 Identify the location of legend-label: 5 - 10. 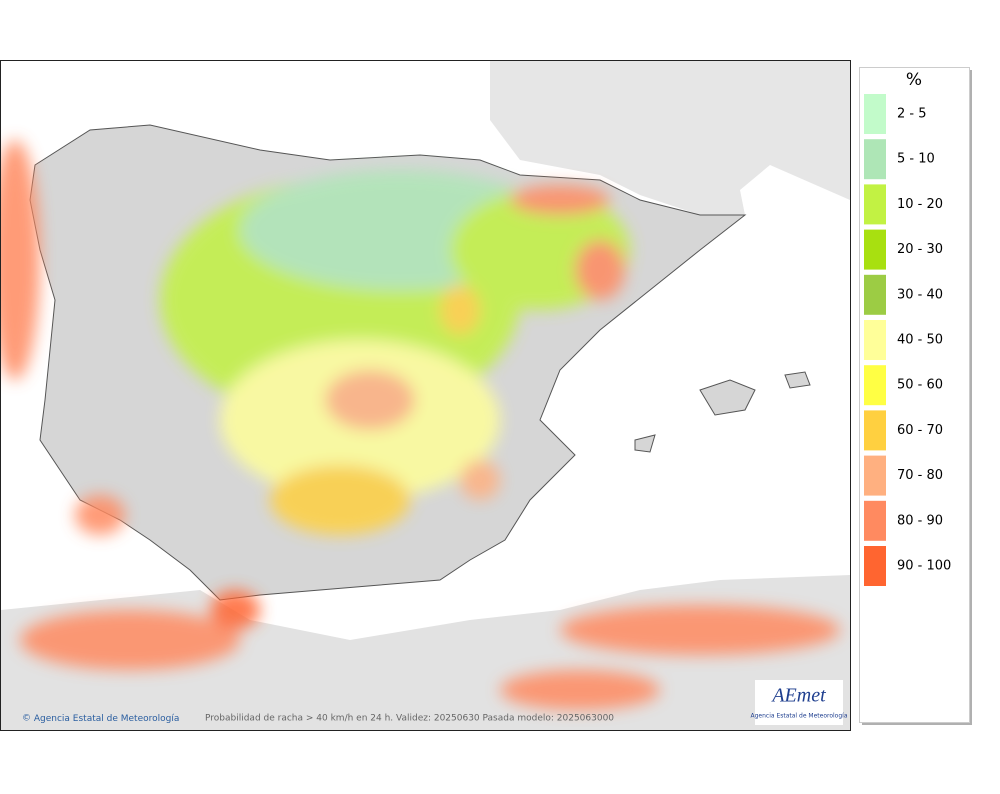
(916, 159).